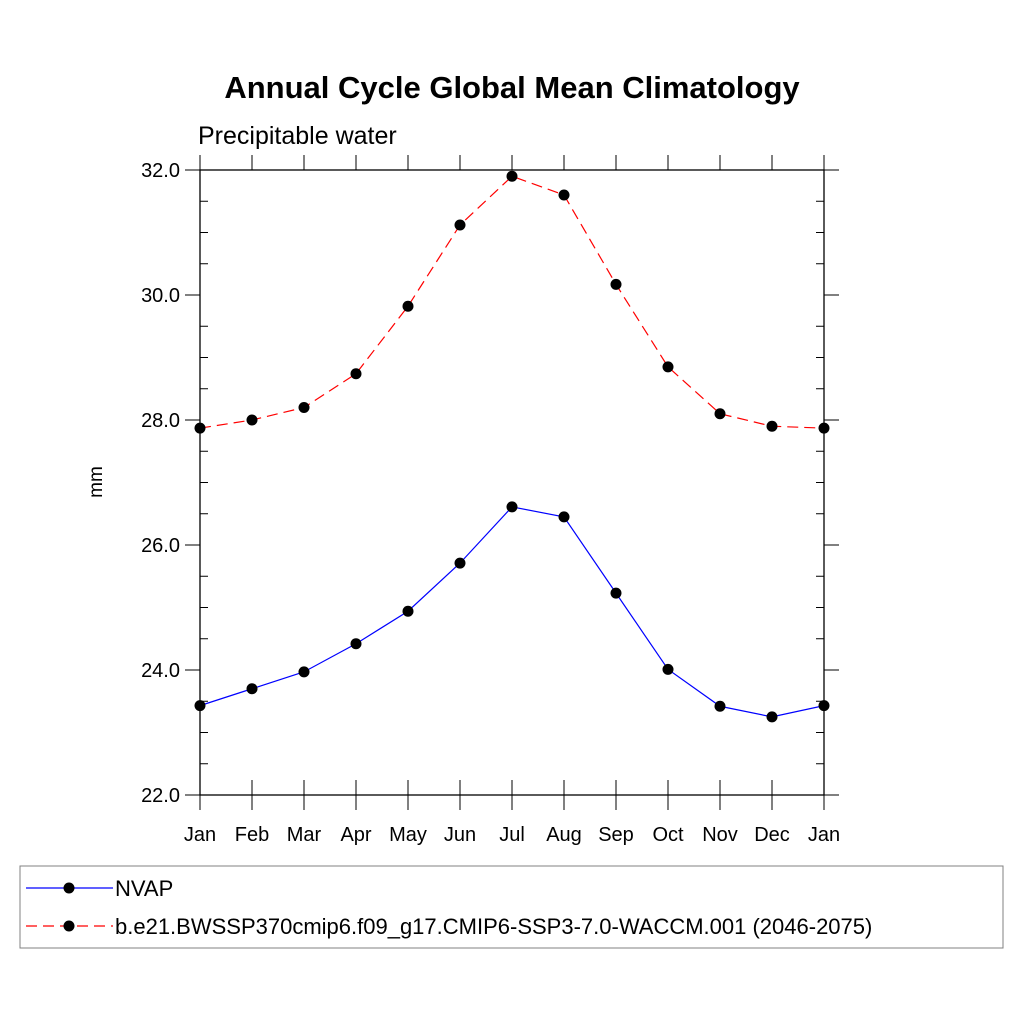 The image size is (1024, 1024). I want to click on y-tick-label: 32.0, so click(160, 171).